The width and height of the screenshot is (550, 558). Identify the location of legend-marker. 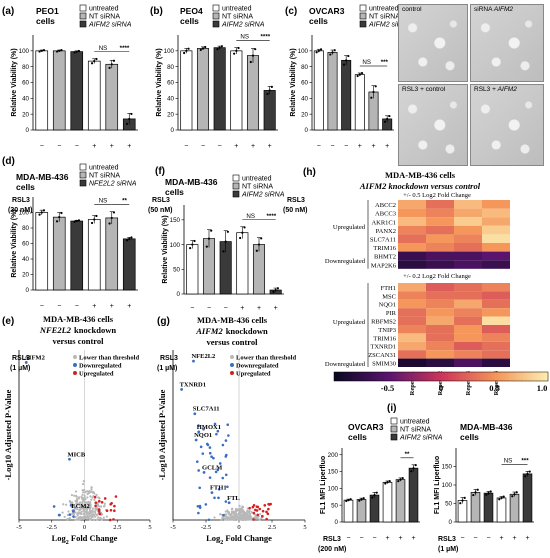
(232, 365).